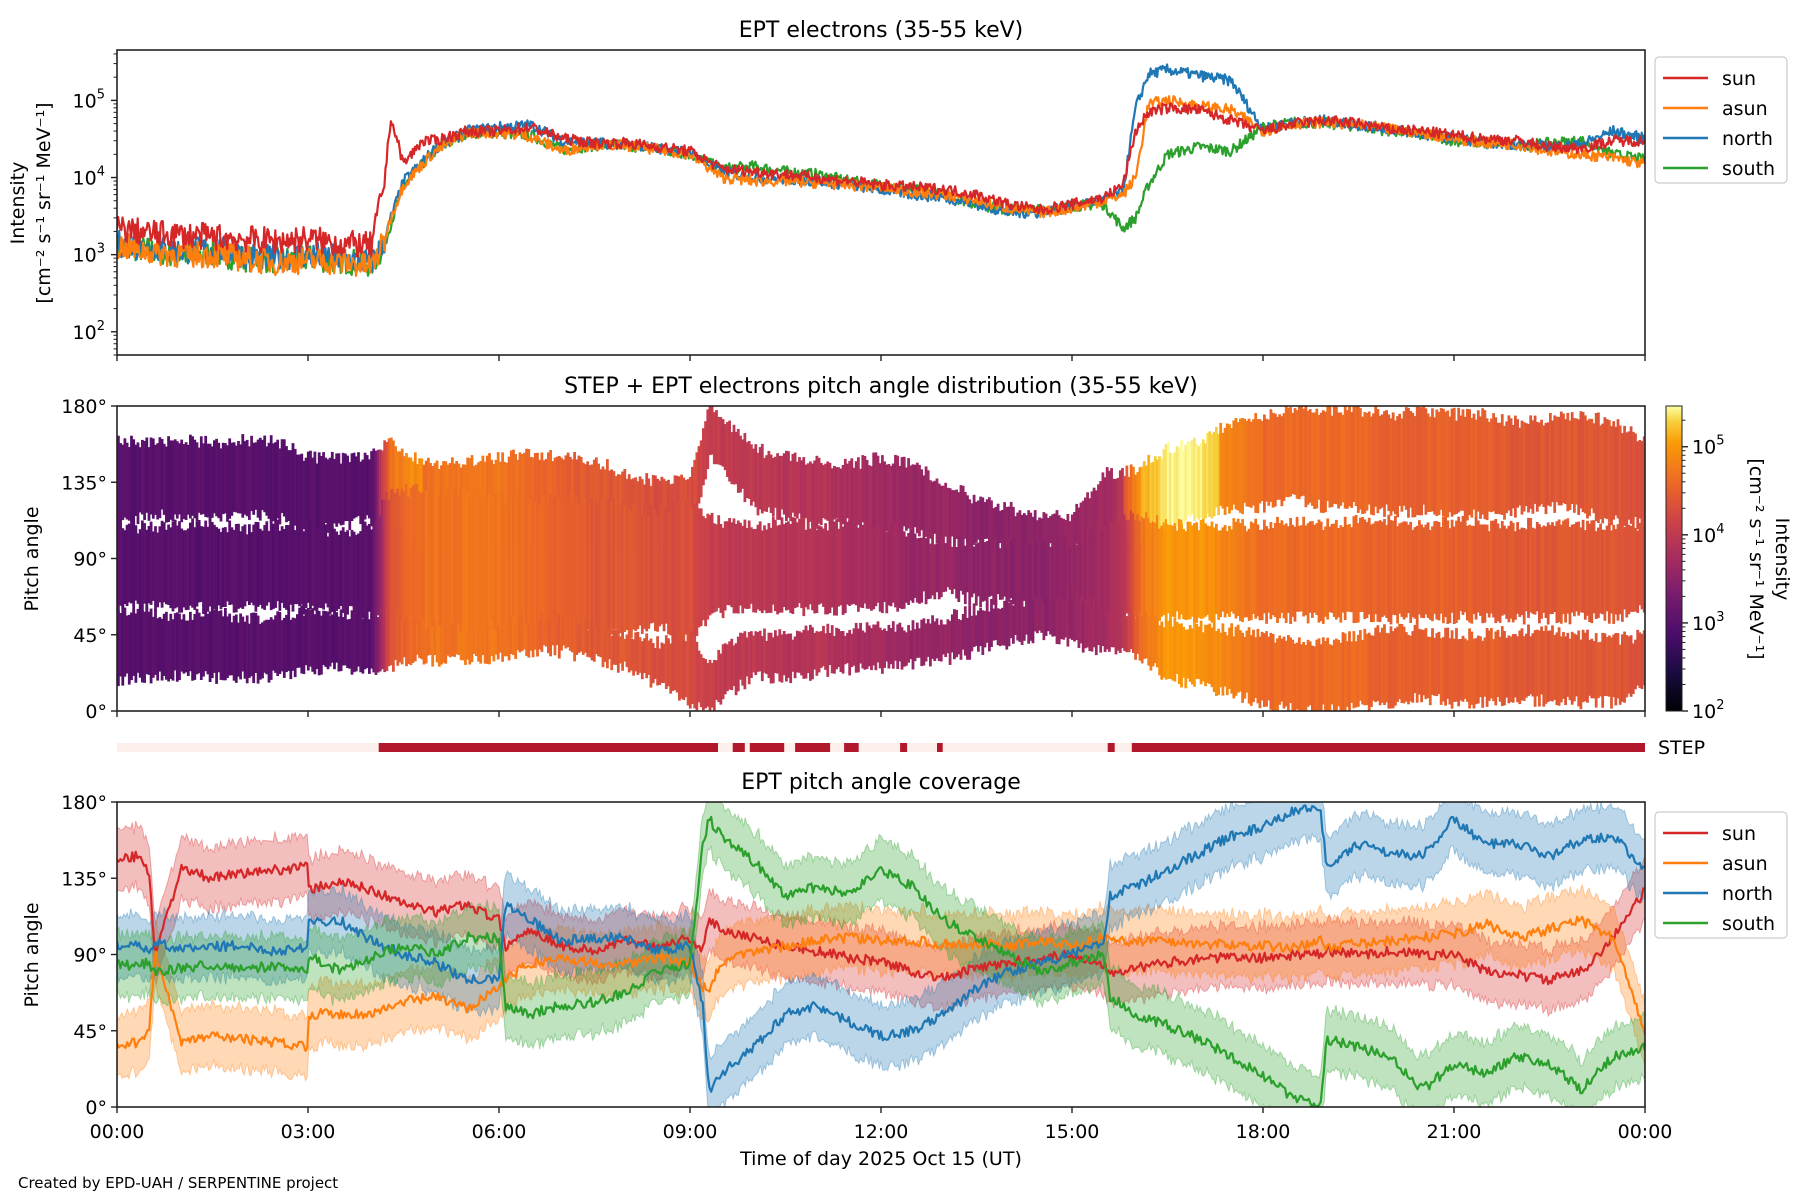 The height and width of the screenshot is (1200, 1800). What do you see at coordinates (881, 983) in the screenshot?
I see `coverage-line-asun` at bounding box center [881, 983].